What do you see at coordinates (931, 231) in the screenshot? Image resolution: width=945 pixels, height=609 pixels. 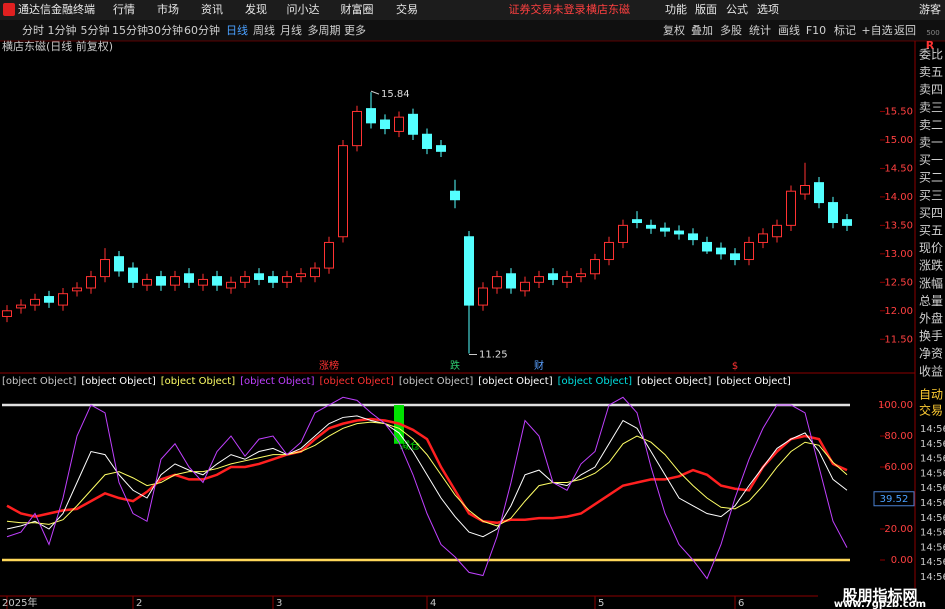 I see `quote-label: 买五` at bounding box center [931, 231].